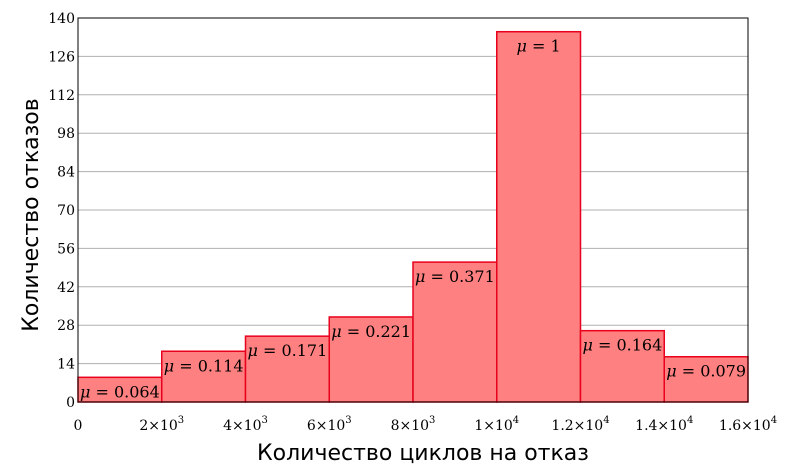 The height and width of the screenshot is (466, 788). Describe the element at coordinates (664, 424) in the screenshot. I see `x-tick-label: 1.4×10⁴` at that location.